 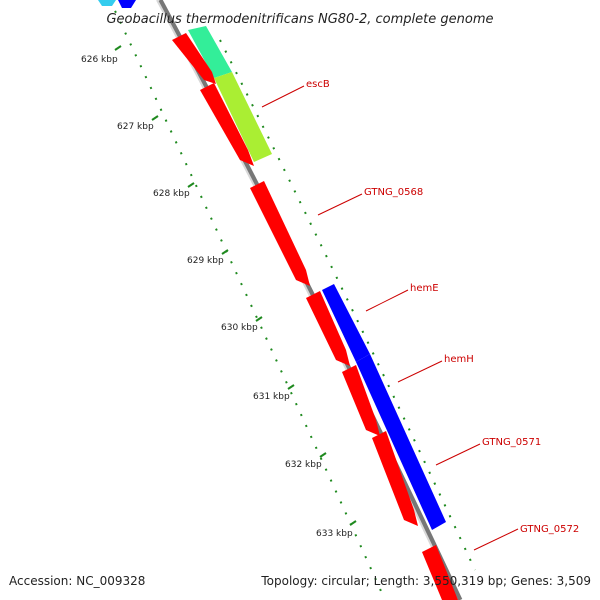 What do you see at coordinates (271, 397) in the screenshot?
I see `scale-label-631: 631 kbp` at bounding box center [271, 397].